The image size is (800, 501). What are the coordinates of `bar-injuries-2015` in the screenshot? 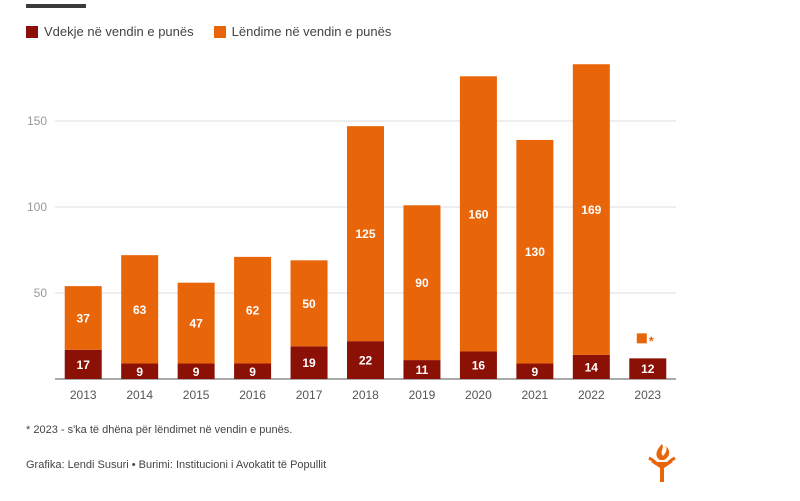 It's located at (196, 323).